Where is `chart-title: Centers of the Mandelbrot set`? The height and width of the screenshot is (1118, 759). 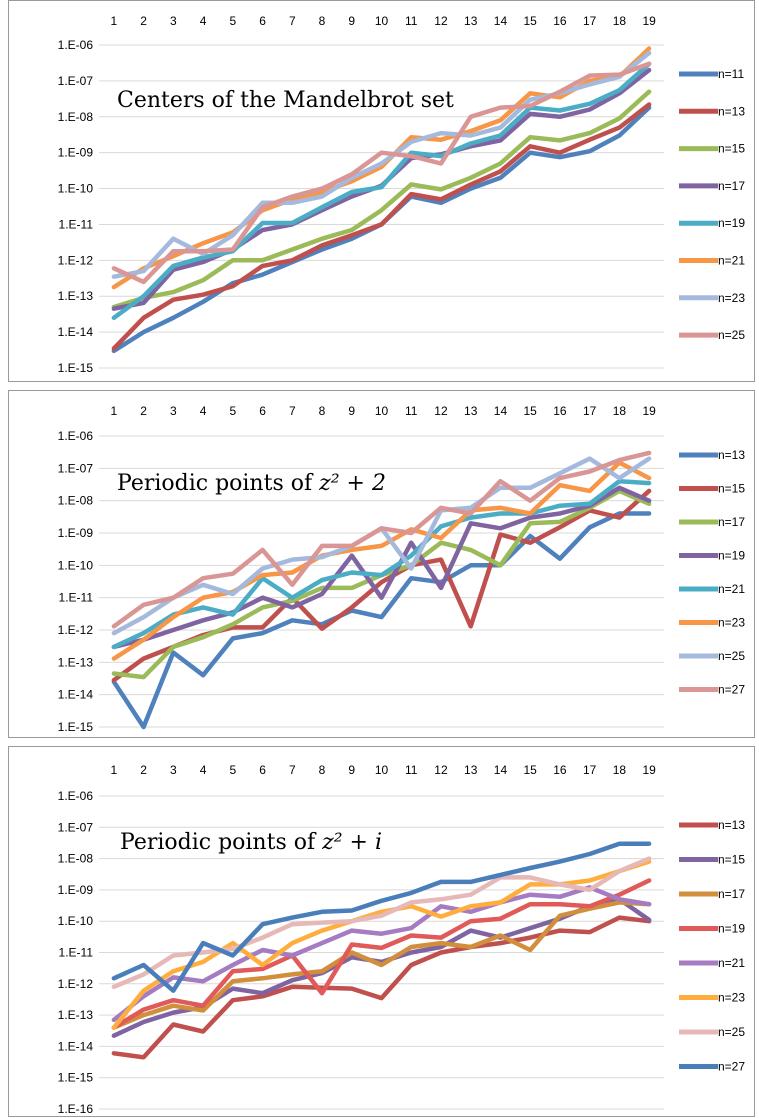 chart-title: Centers of the Mandelbrot set is located at coordinates (285, 100).